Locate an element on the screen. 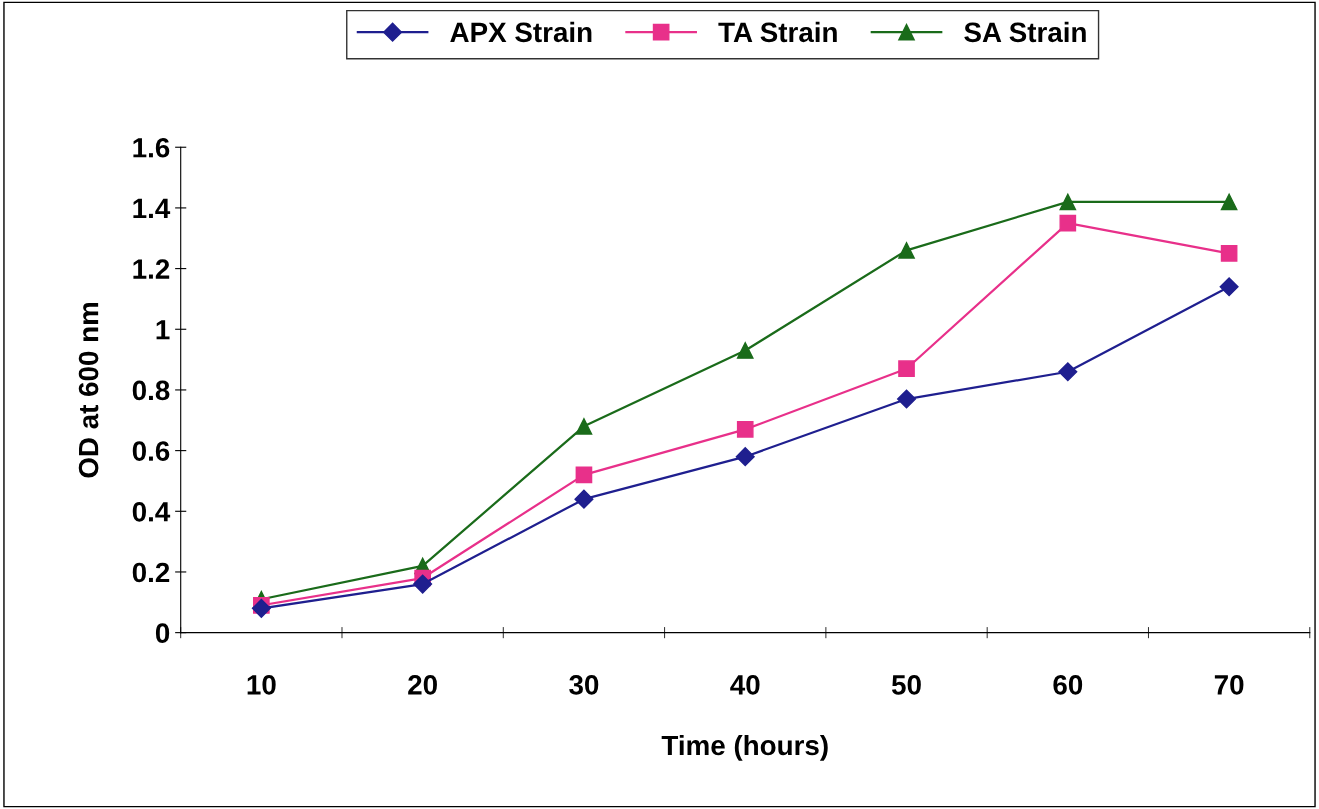  y-tick-label: 1.6 is located at coordinates (151, 147).